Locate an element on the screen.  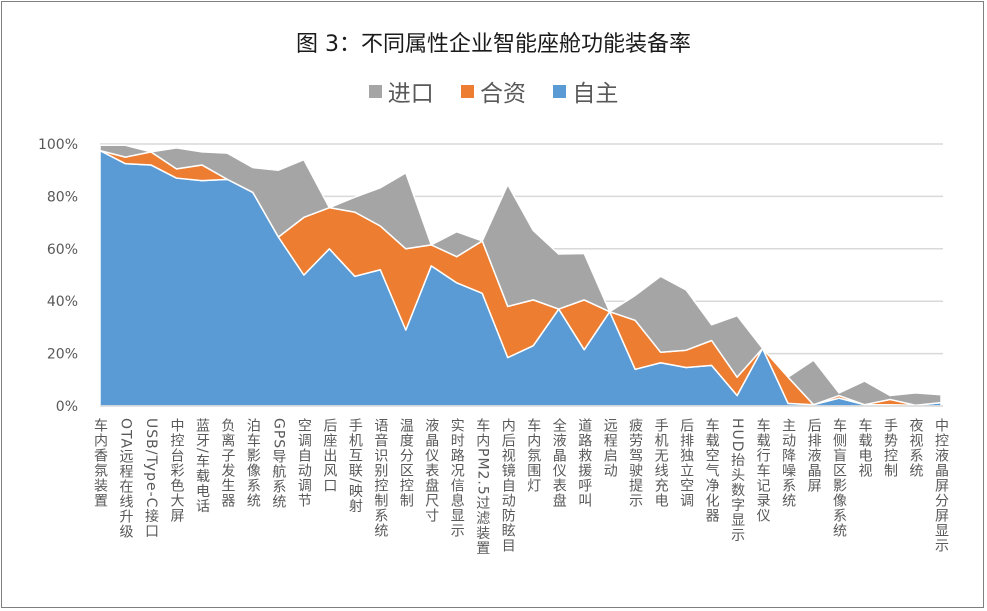
x-tick-label: 后排液晶屏 is located at coordinates (813, 455).